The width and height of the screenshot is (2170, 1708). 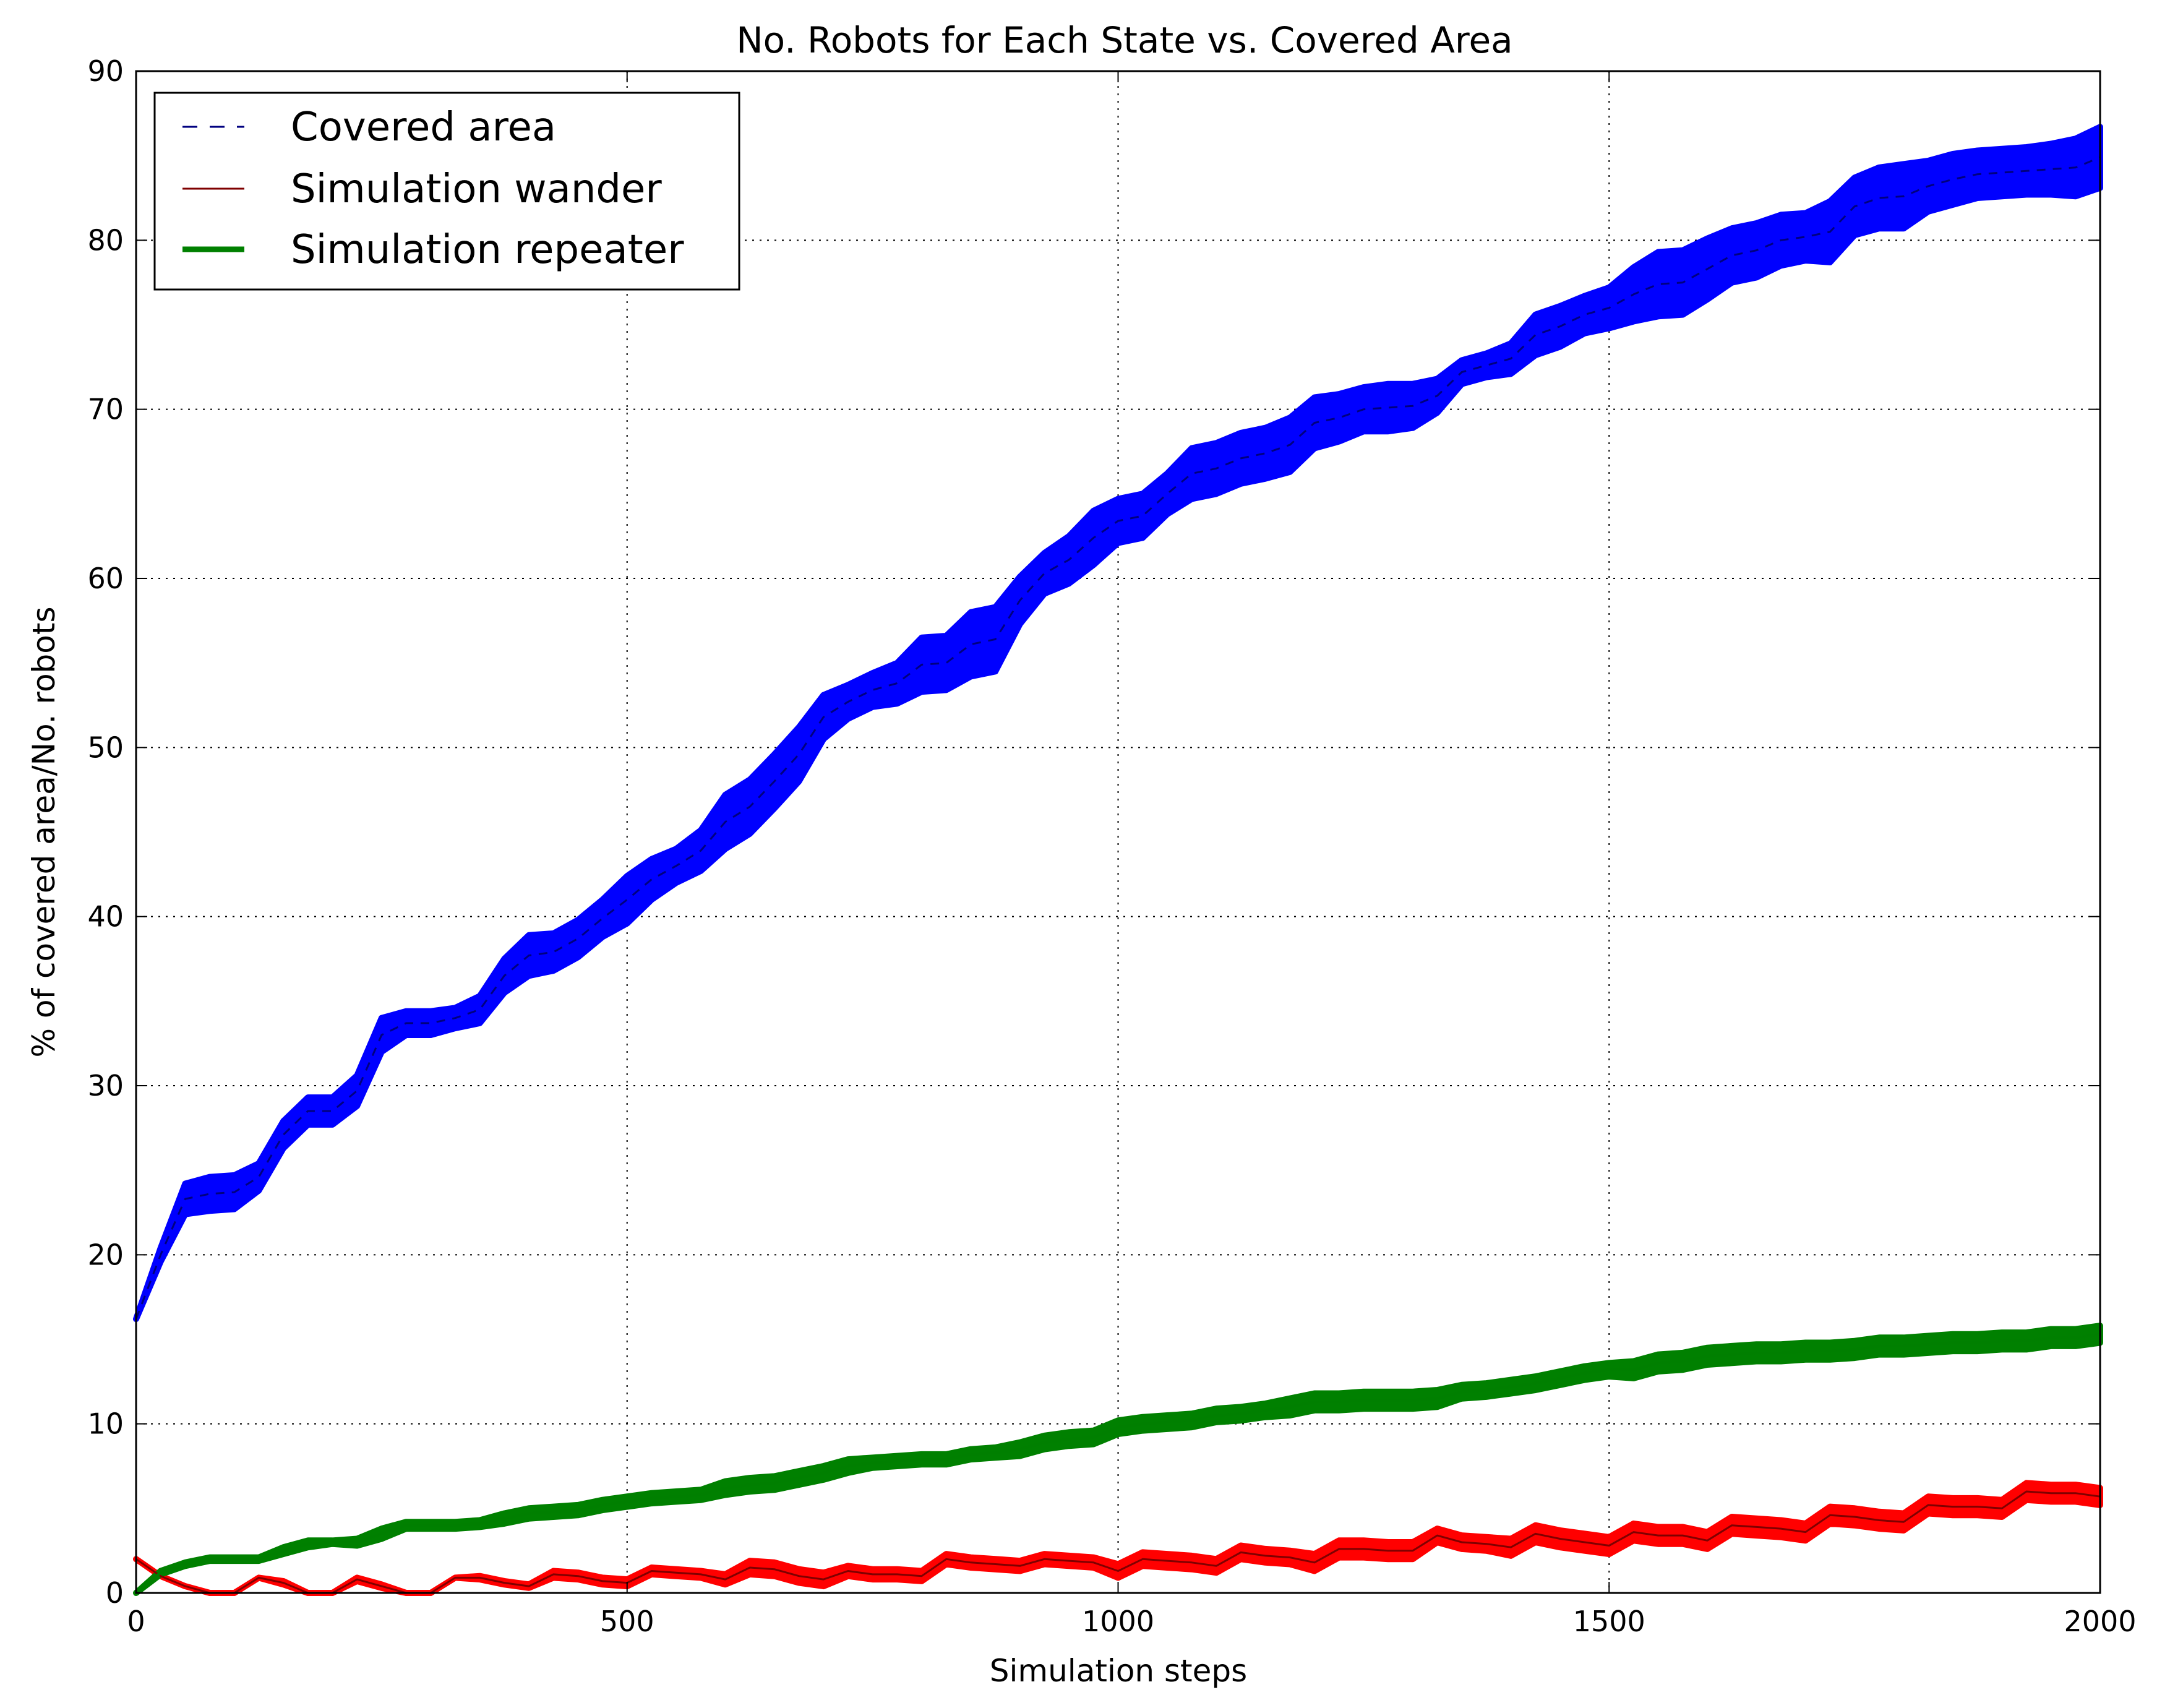 I want to click on line-simulation-wander, so click(x=1118, y=1542).